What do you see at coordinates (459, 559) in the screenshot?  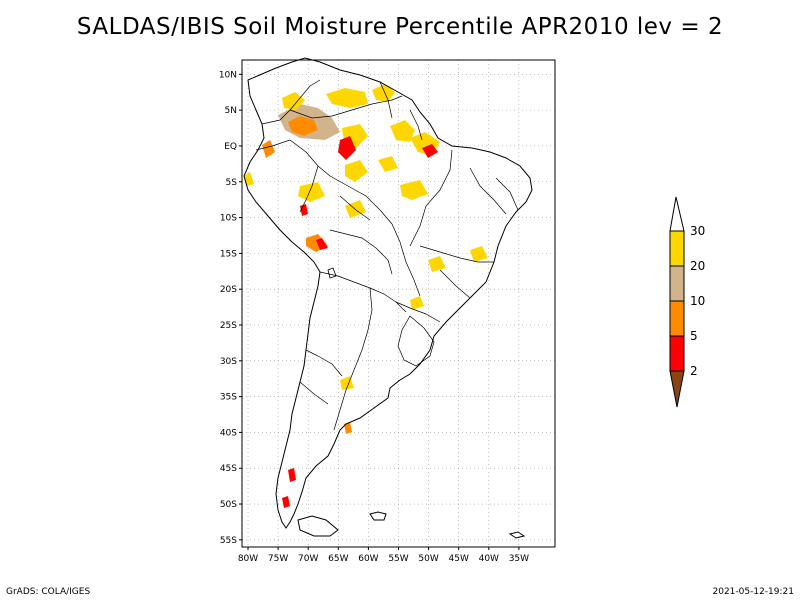 I see `lon-tick-label: 45W` at bounding box center [459, 559].